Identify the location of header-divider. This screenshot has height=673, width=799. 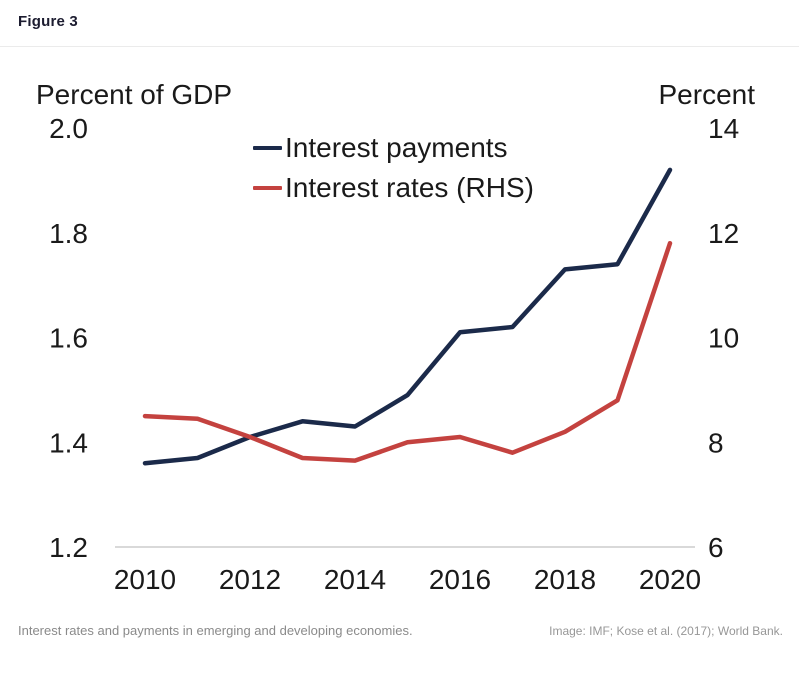
(399, 46).